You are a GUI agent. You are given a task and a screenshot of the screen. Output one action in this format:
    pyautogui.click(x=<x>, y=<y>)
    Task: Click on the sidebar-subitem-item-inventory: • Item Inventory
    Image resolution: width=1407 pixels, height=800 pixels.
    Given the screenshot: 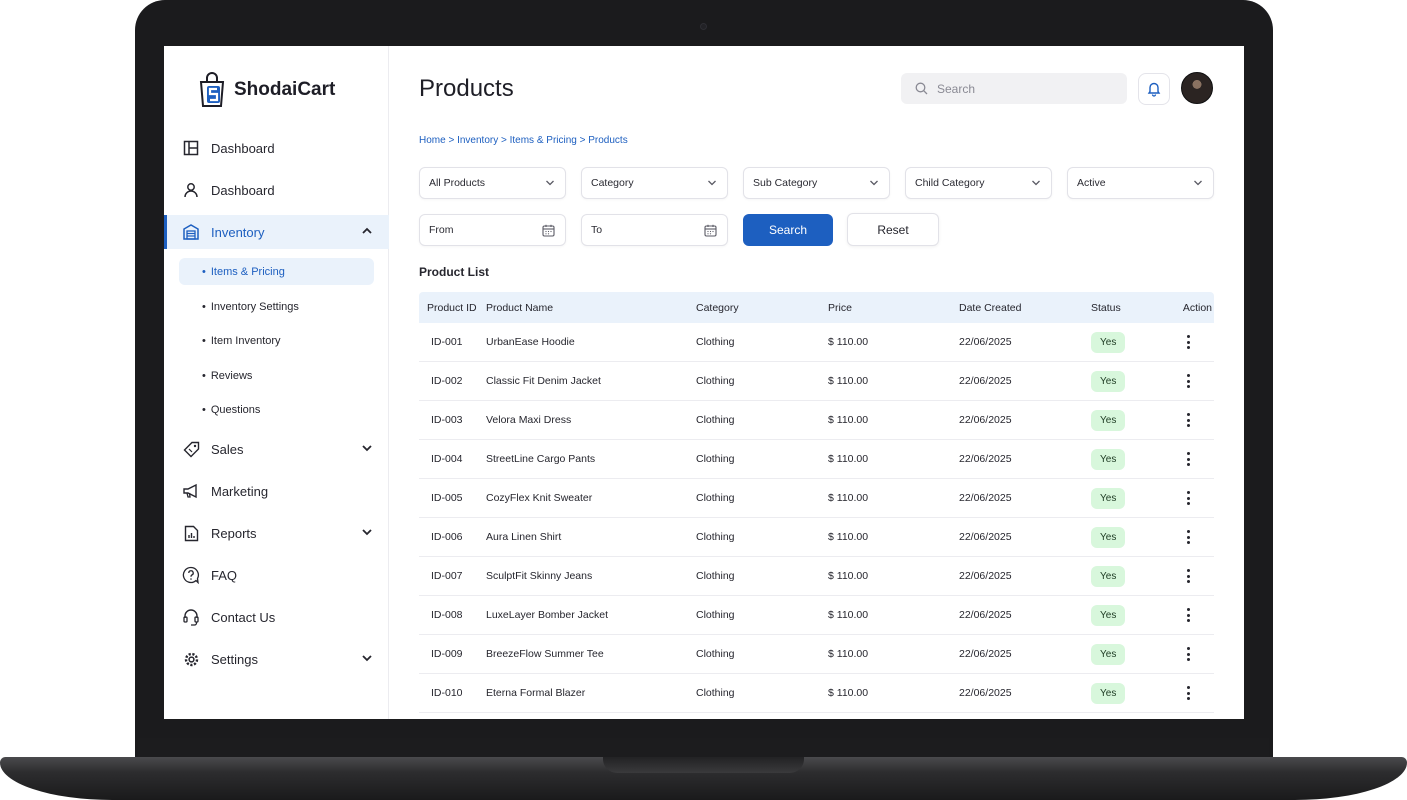 What is the action you would take?
    pyautogui.click(x=241, y=340)
    